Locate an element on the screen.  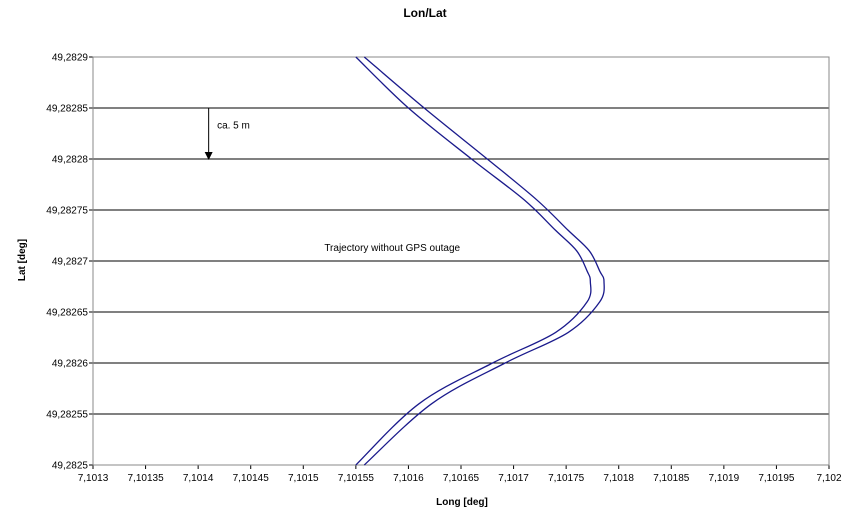
x-tick-label: 7,1013 is located at coordinates (93, 478).